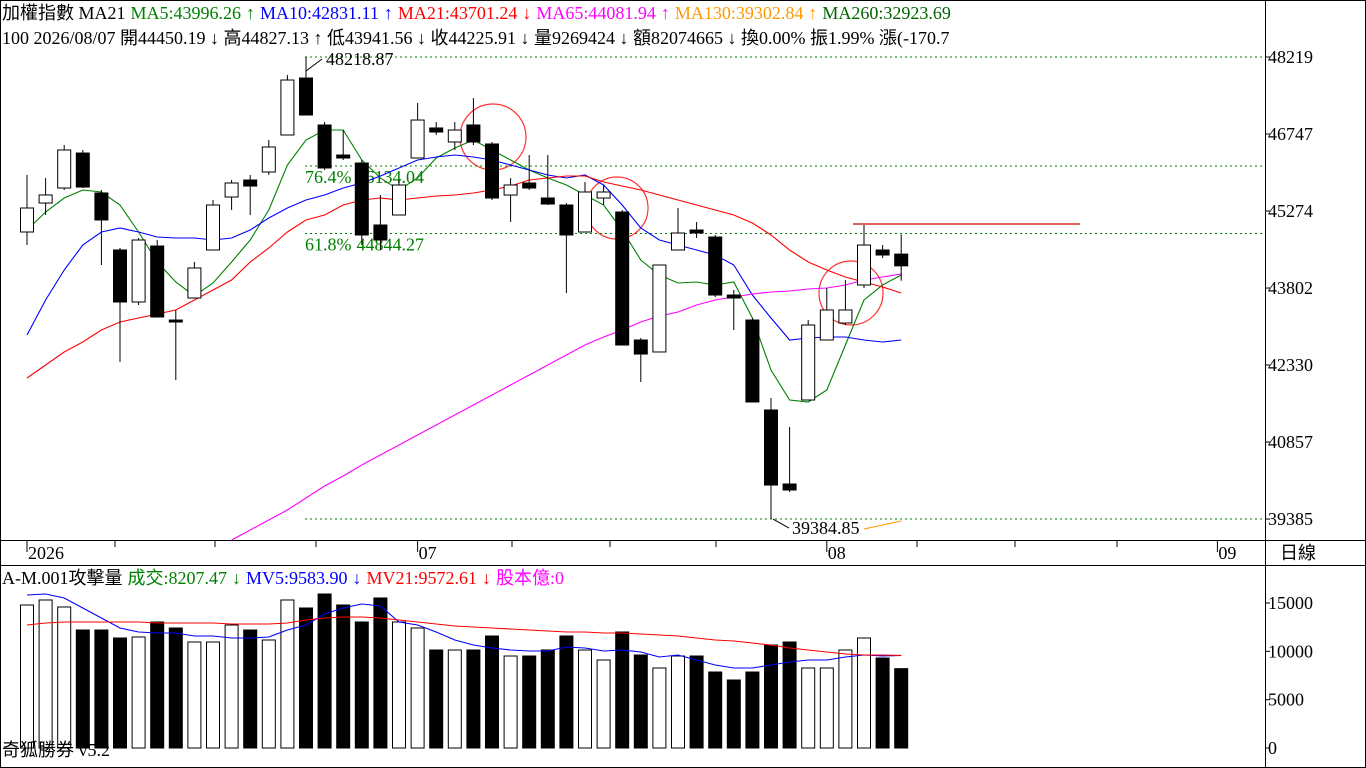  I want to click on fib-value: 46134.04, so click(391, 177).